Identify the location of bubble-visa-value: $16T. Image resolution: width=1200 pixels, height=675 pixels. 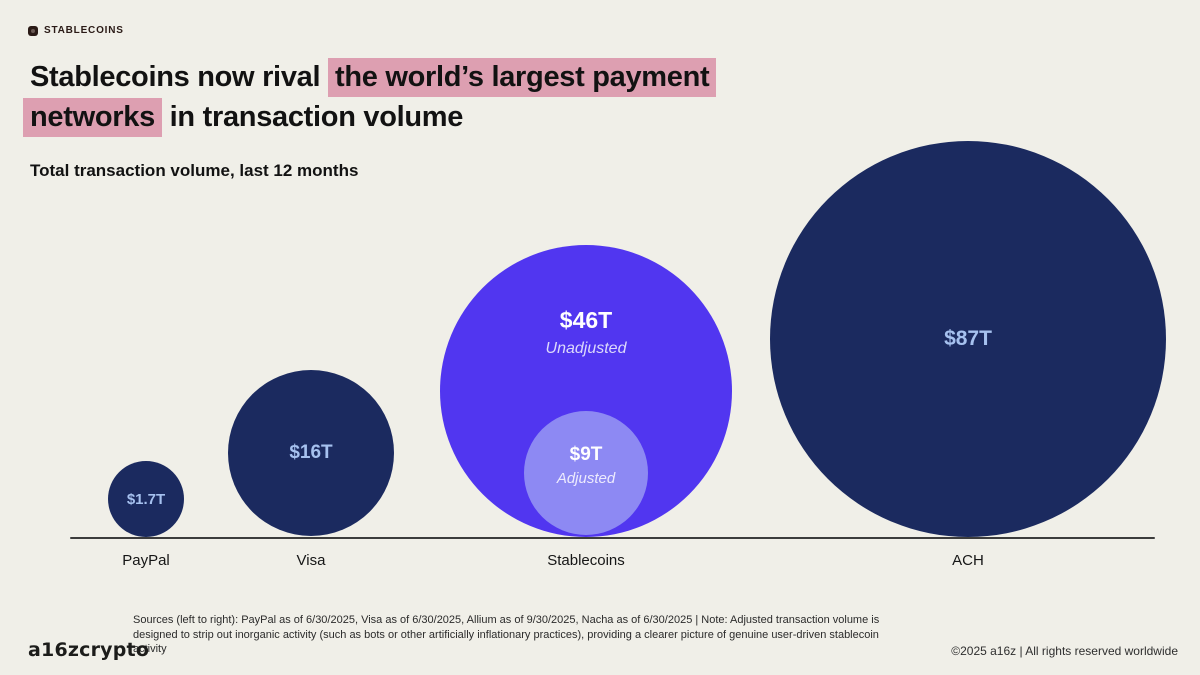
(311, 452).